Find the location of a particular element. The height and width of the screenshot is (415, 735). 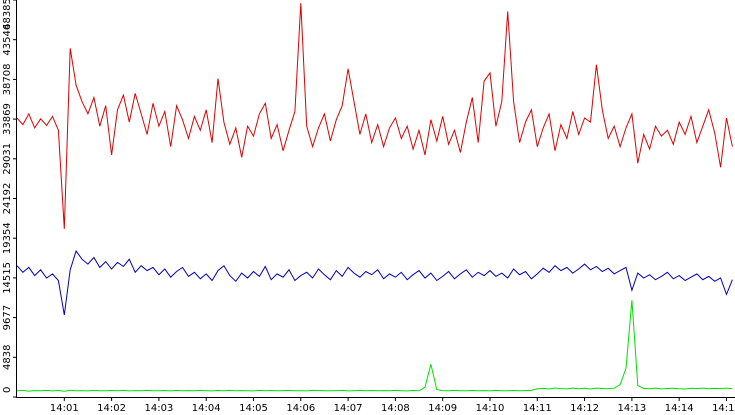

x-tick-label: 14:11 is located at coordinates (537, 408).